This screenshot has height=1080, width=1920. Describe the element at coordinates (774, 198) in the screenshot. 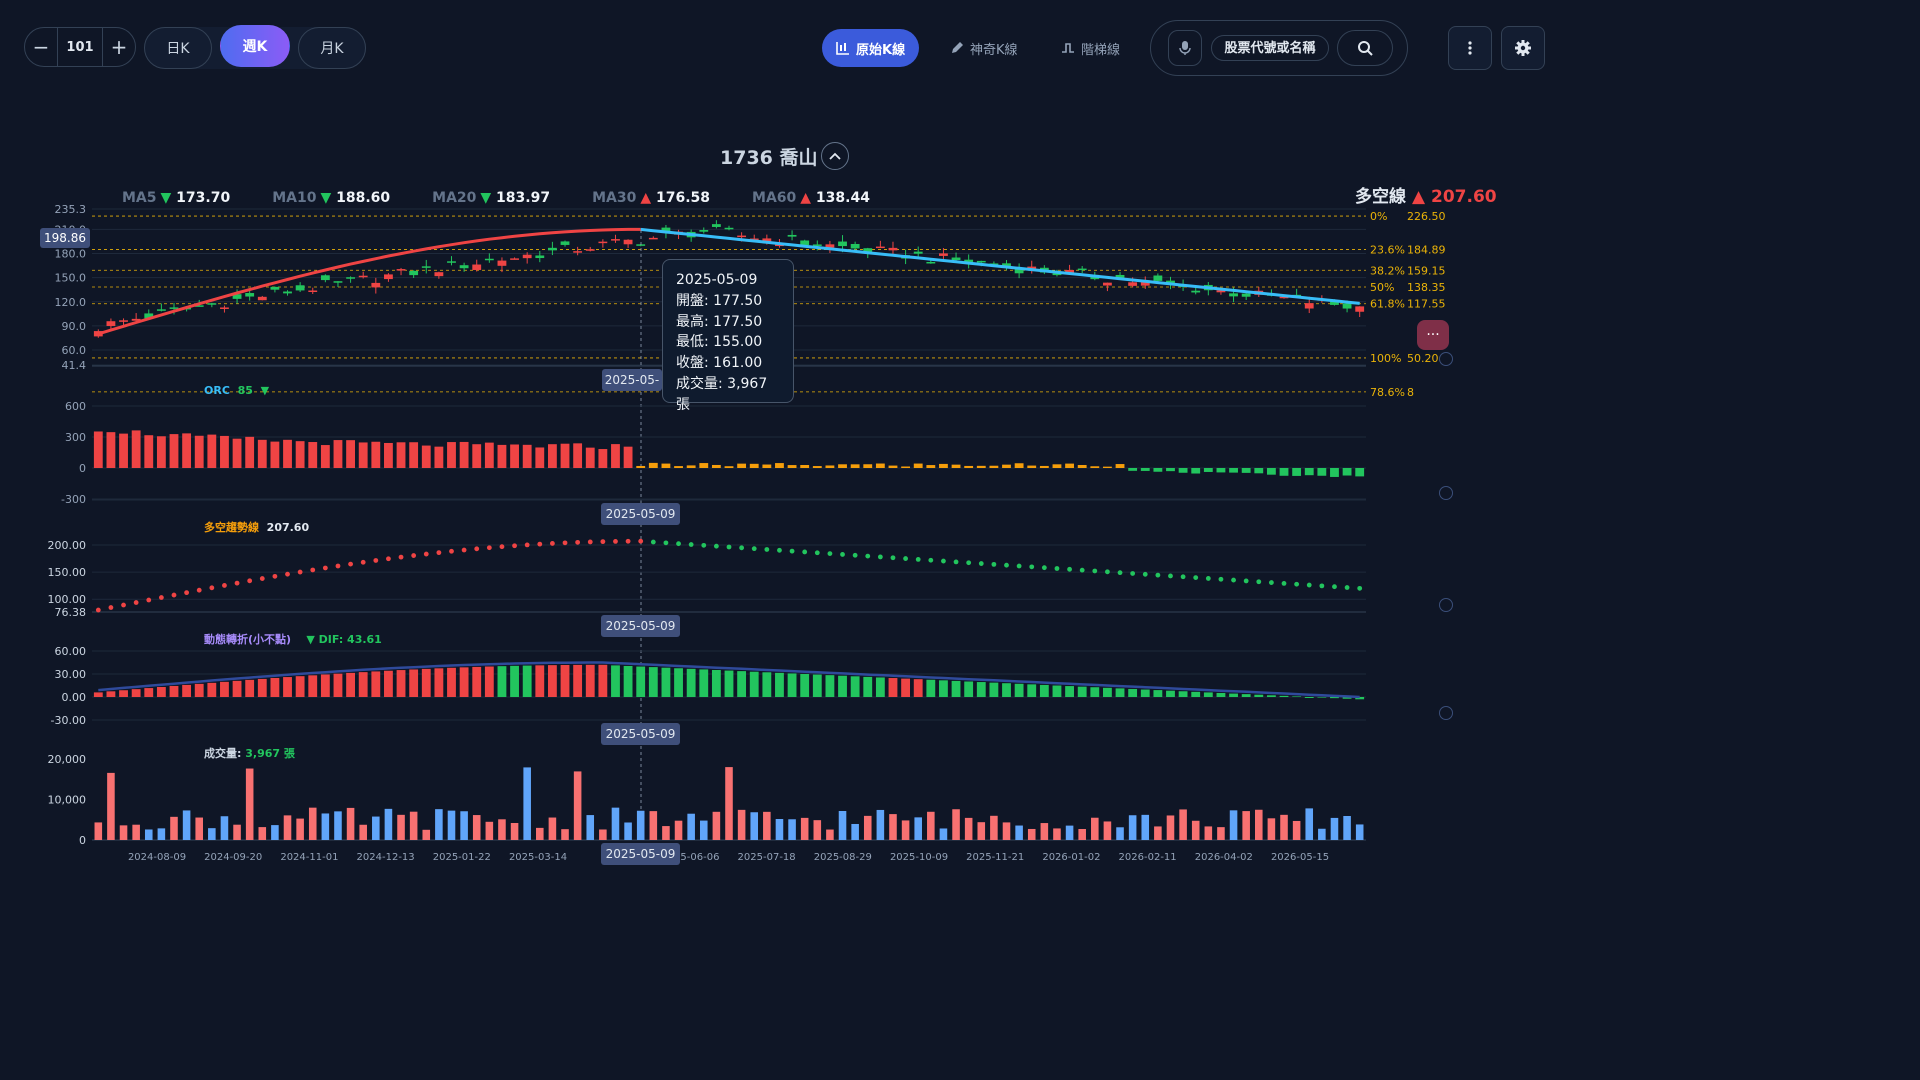

I see `ma60-label: MA60` at that location.